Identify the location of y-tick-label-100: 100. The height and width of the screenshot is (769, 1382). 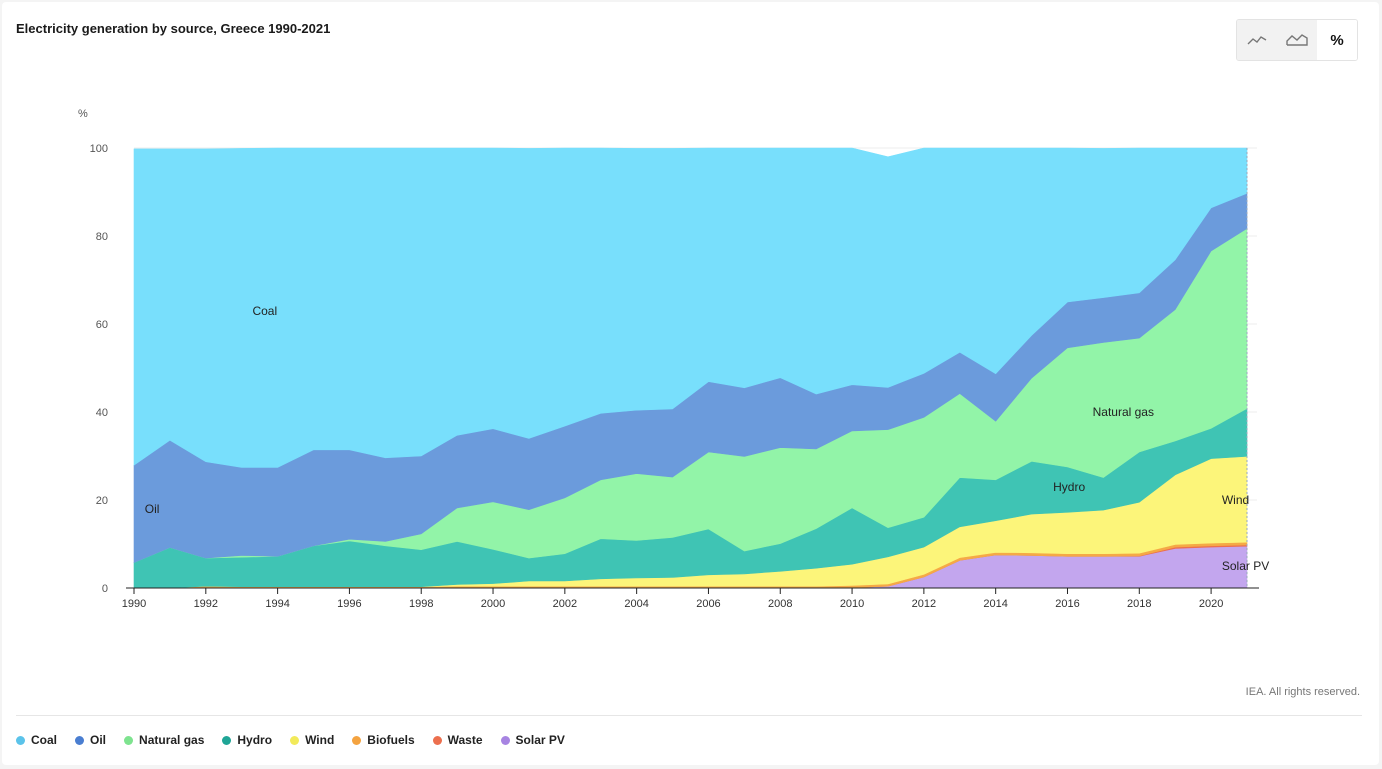
(99, 149).